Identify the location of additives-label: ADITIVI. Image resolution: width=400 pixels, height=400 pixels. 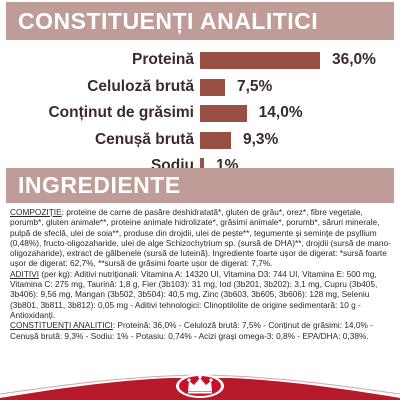
(25, 273).